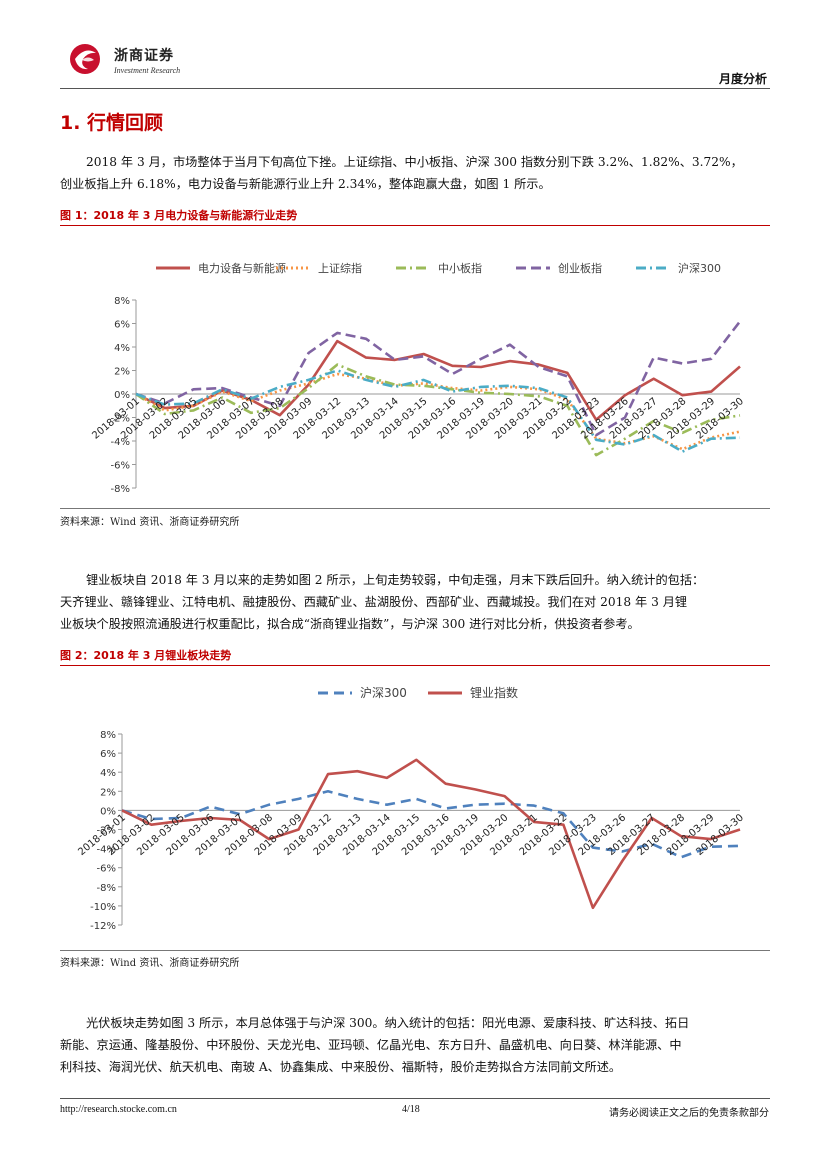  Describe the element at coordinates (103, 926) in the screenshot. I see `y-tick-label: -12%` at that location.